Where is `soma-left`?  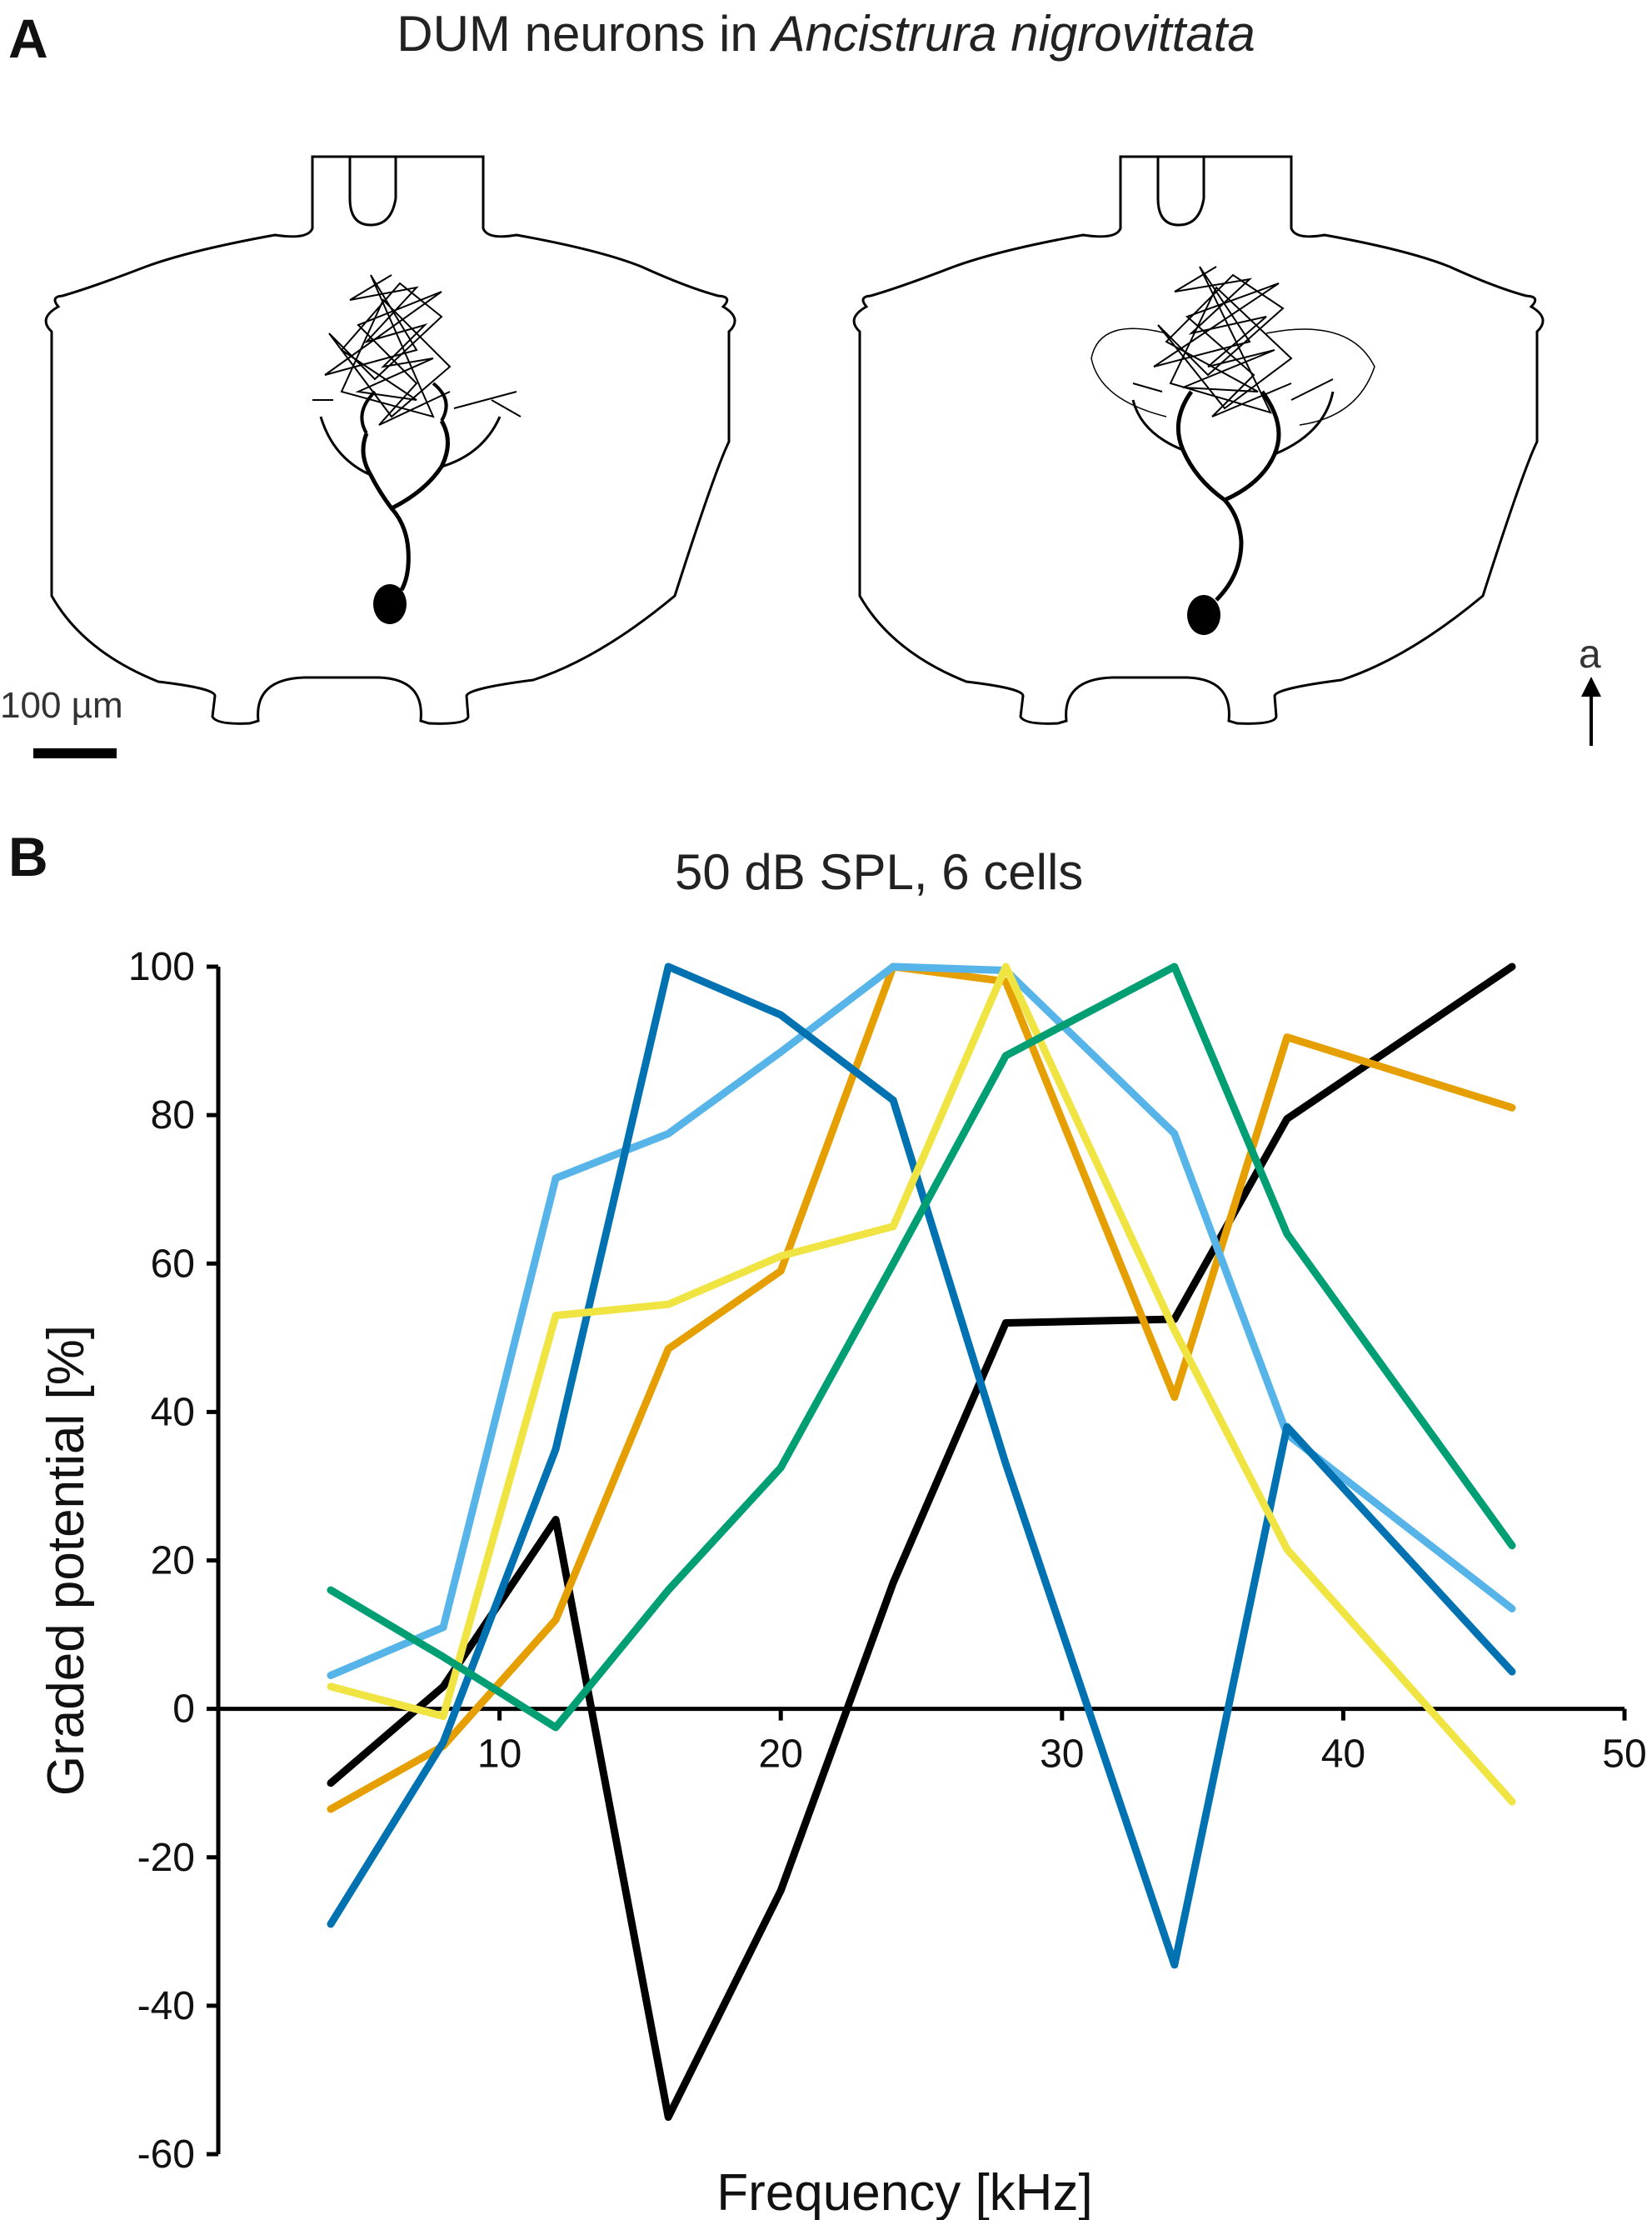
soma-left is located at coordinates (390, 604).